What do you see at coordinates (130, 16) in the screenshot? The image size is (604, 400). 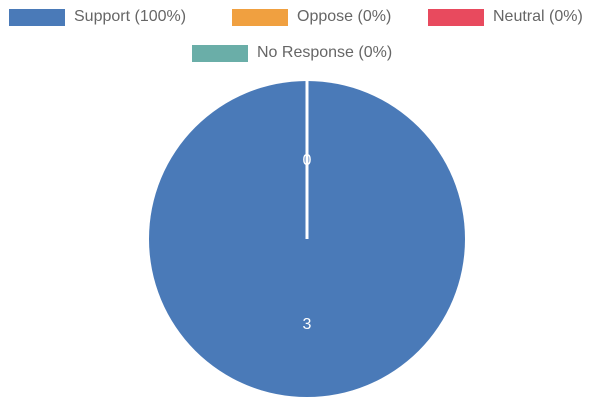 I see `legend-label-support: Support (100%)` at bounding box center [130, 16].